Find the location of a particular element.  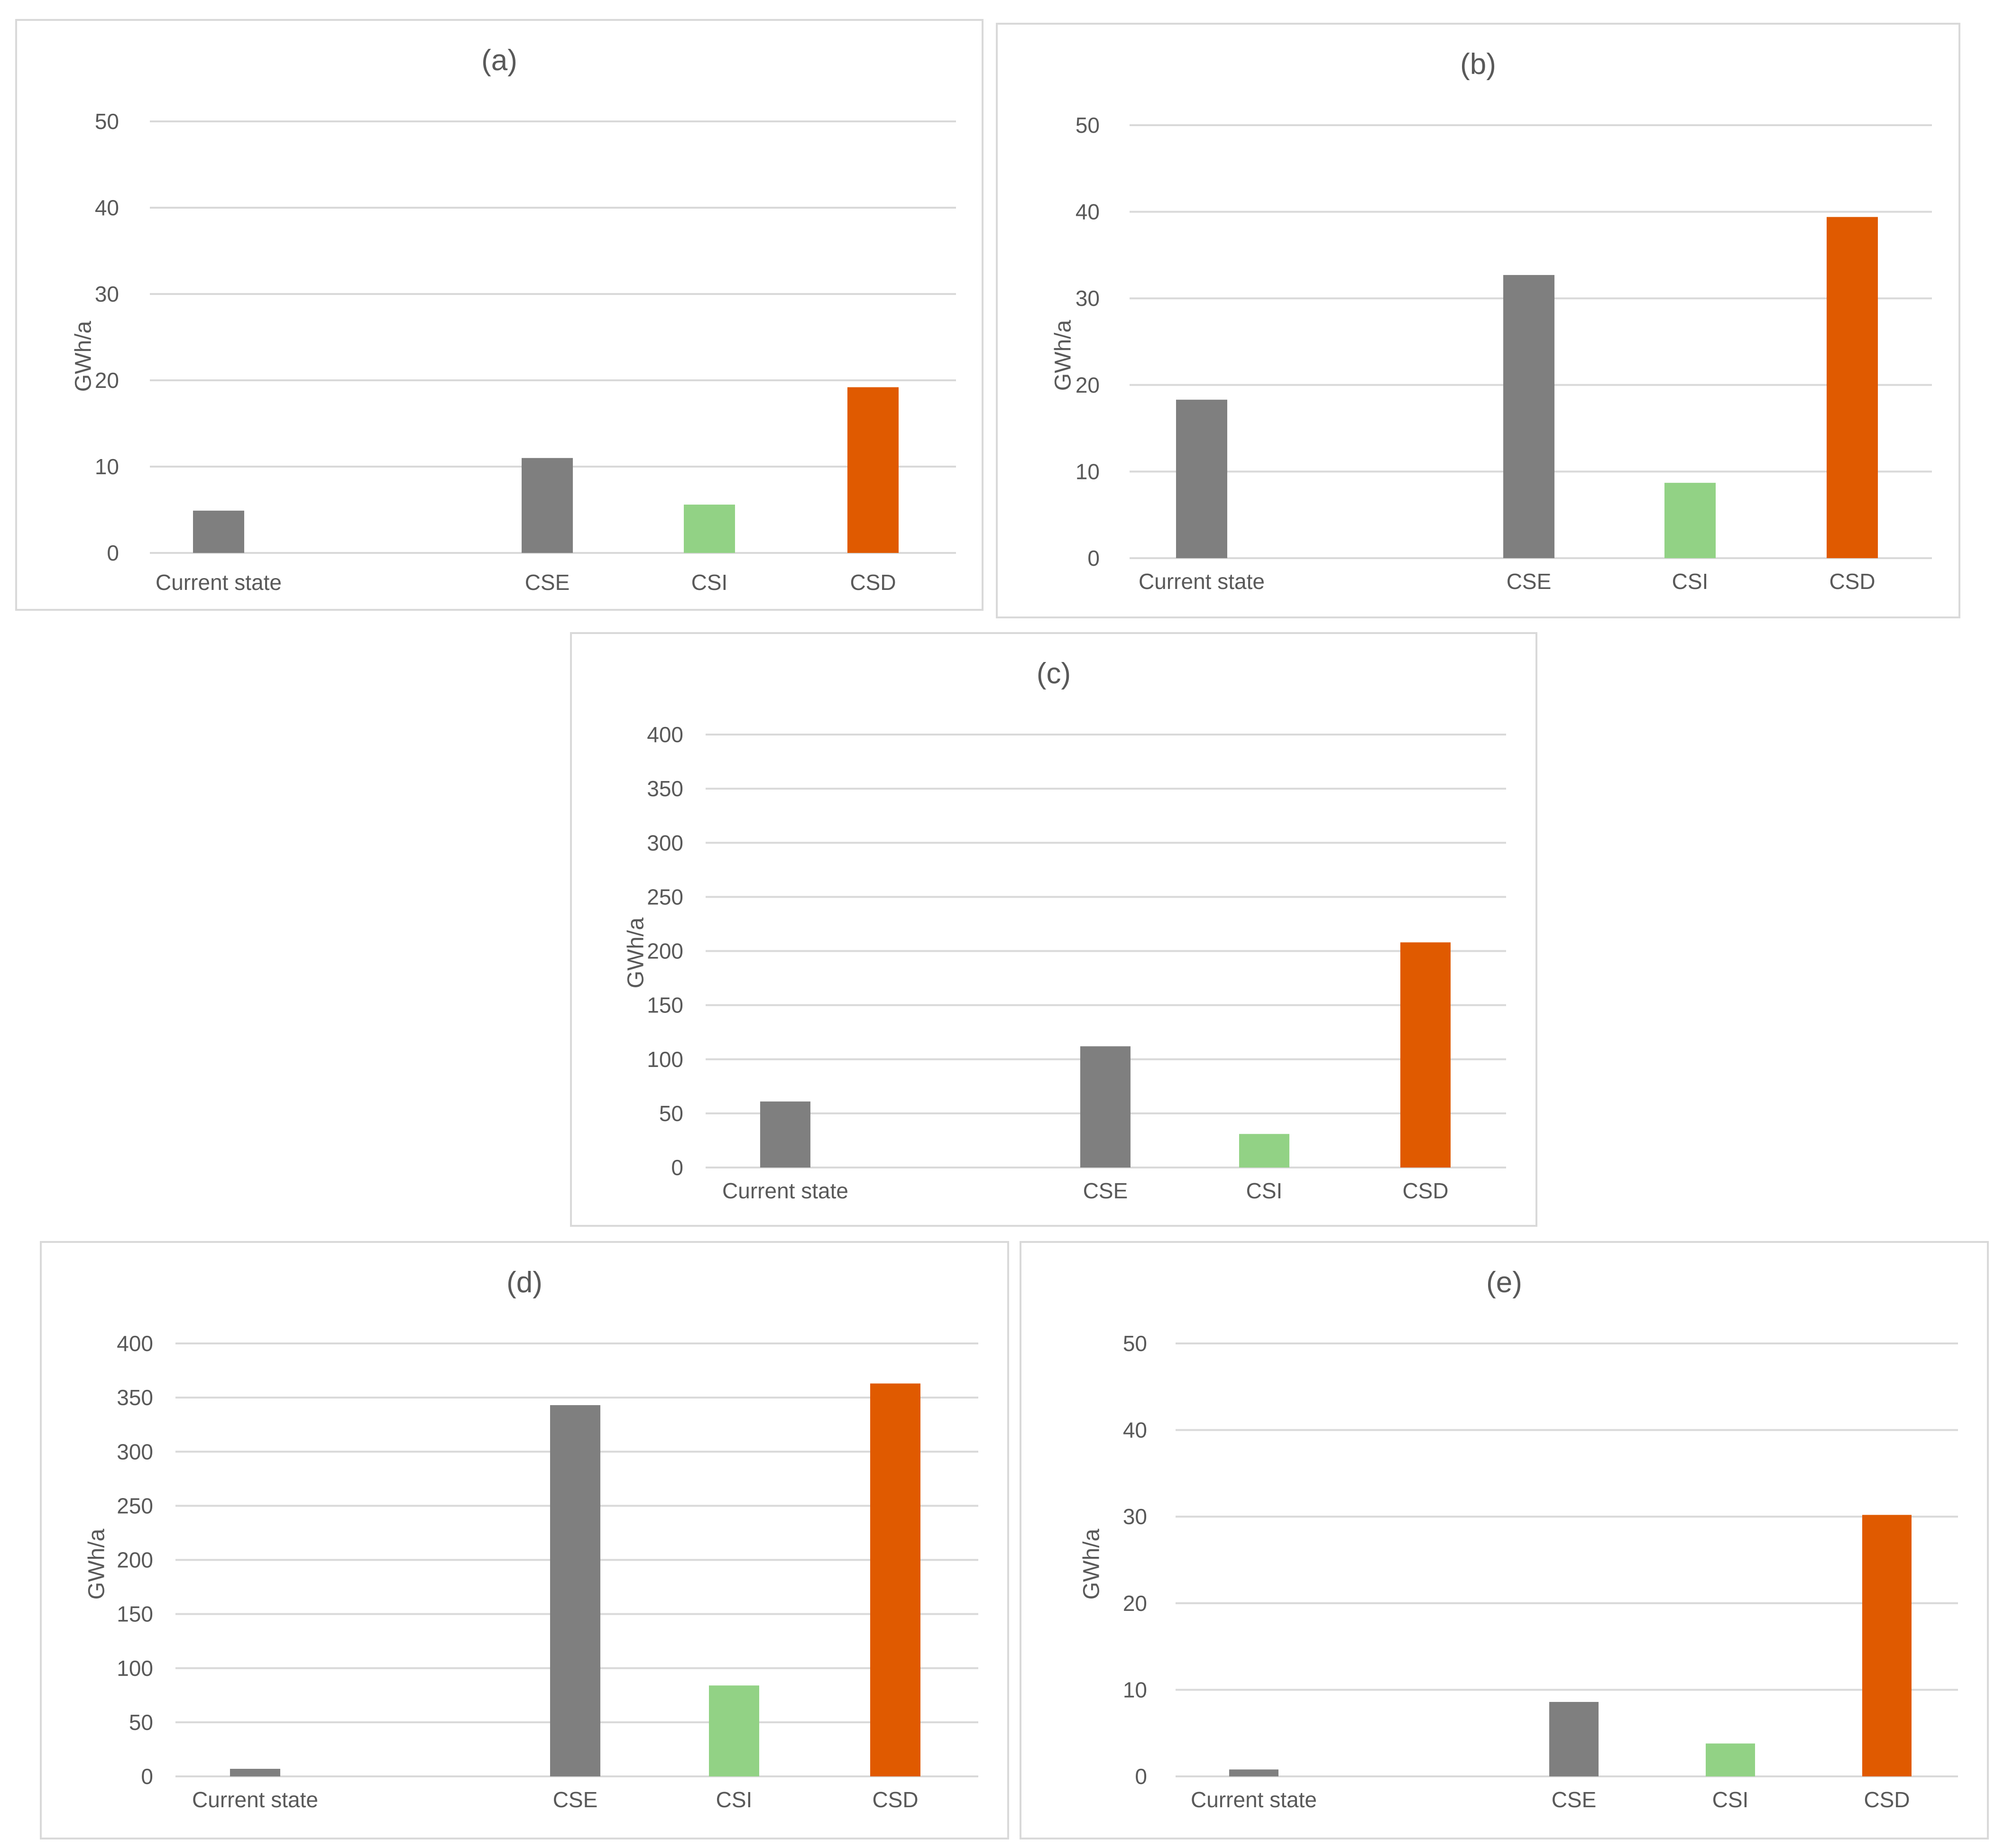

chart-title: (c) is located at coordinates (1053, 673).